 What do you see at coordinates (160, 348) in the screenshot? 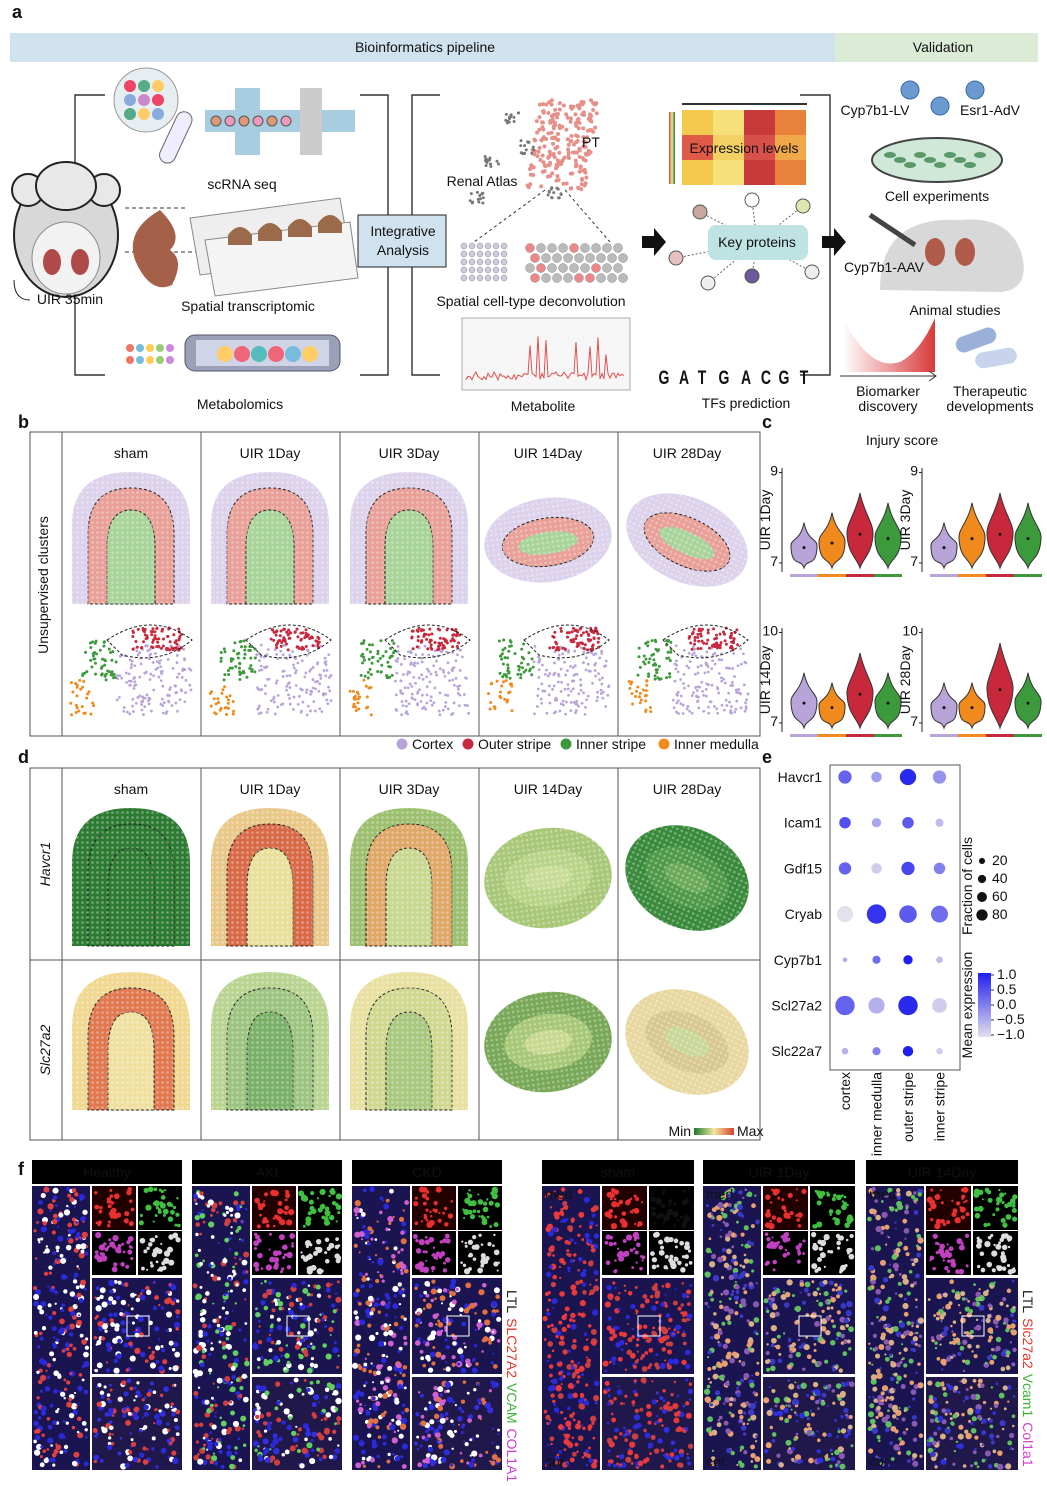
I see `metabolite-dot` at bounding box center [160, 348].